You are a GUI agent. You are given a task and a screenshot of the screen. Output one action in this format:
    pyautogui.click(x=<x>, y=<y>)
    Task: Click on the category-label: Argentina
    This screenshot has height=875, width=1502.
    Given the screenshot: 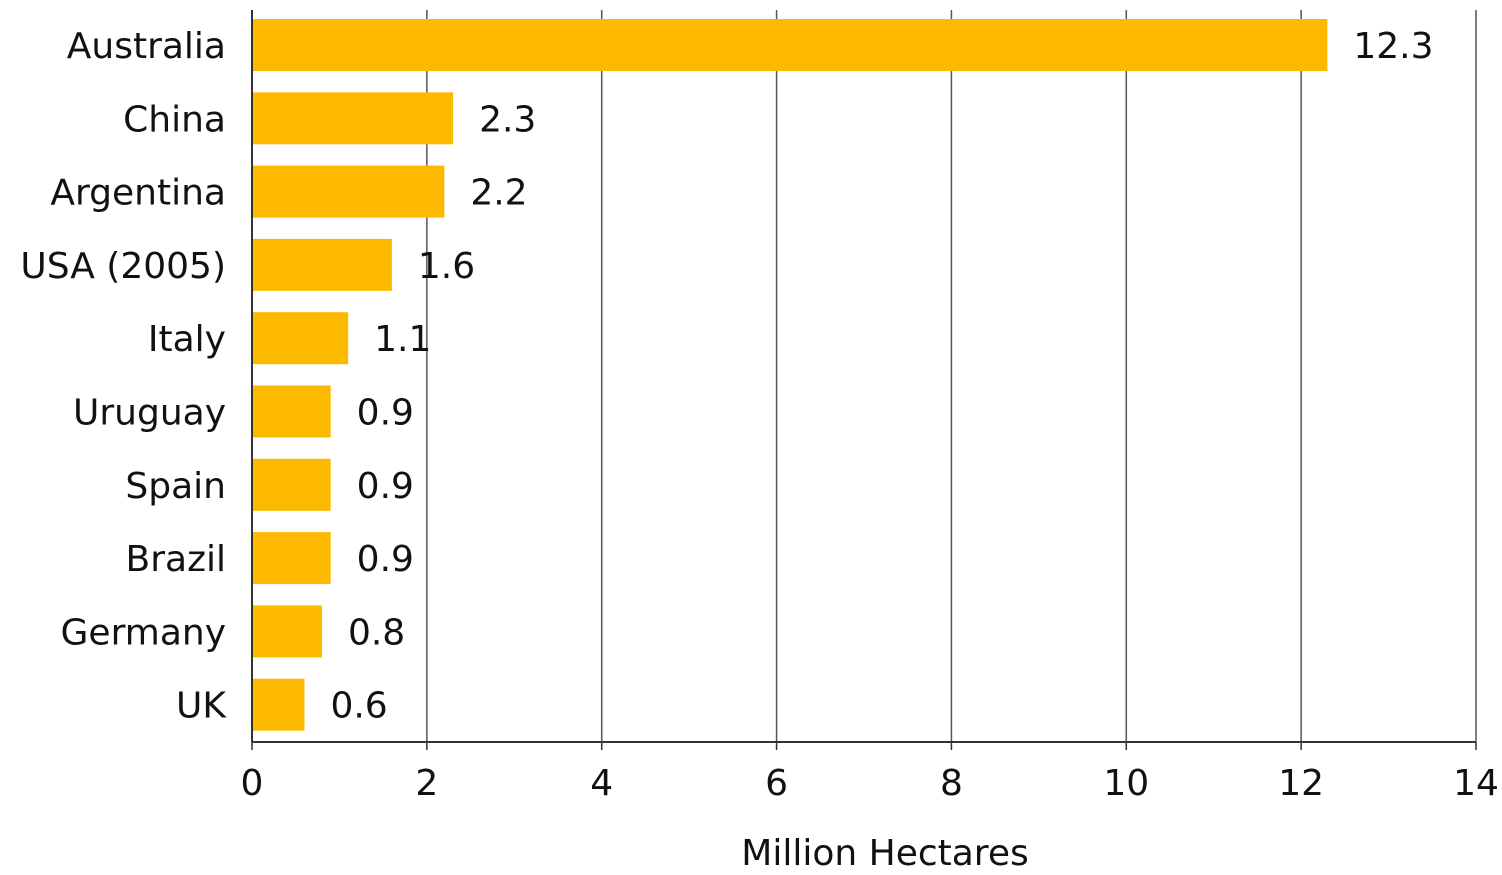 What is the action you would take?
    pyautogui.click(x=138, y=193)
    